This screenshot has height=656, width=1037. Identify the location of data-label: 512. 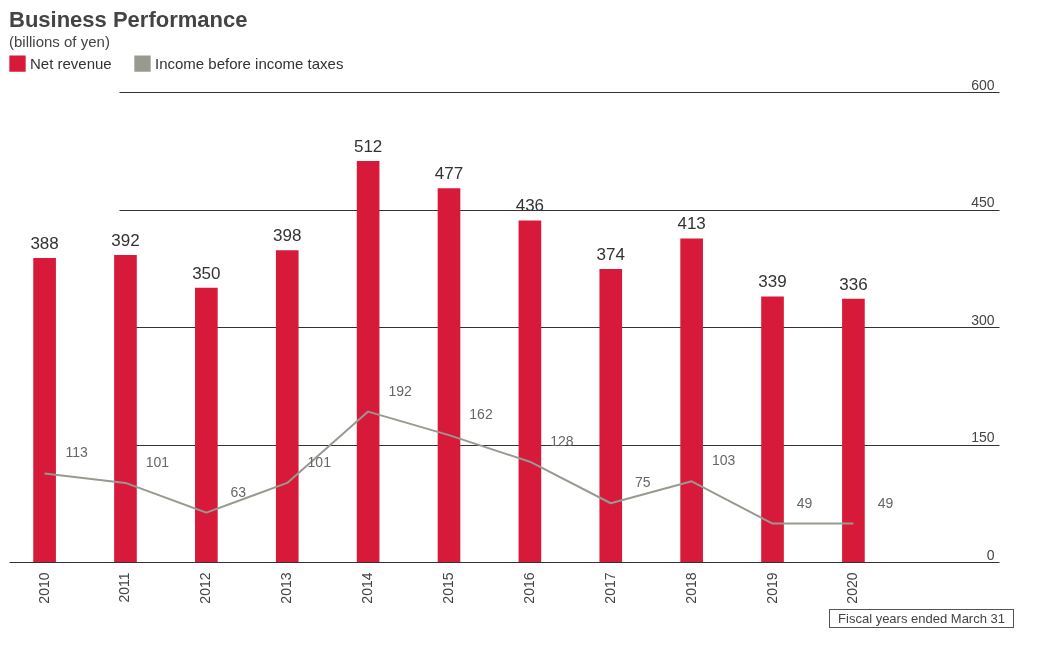
(368, 146).